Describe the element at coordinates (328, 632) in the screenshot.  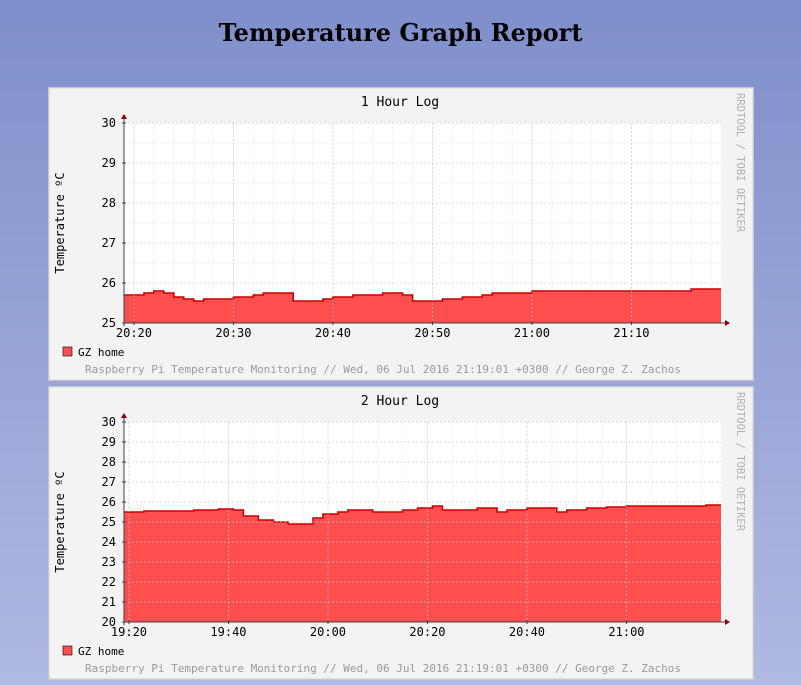
I see `x-tick-label: 20:00` at that location.